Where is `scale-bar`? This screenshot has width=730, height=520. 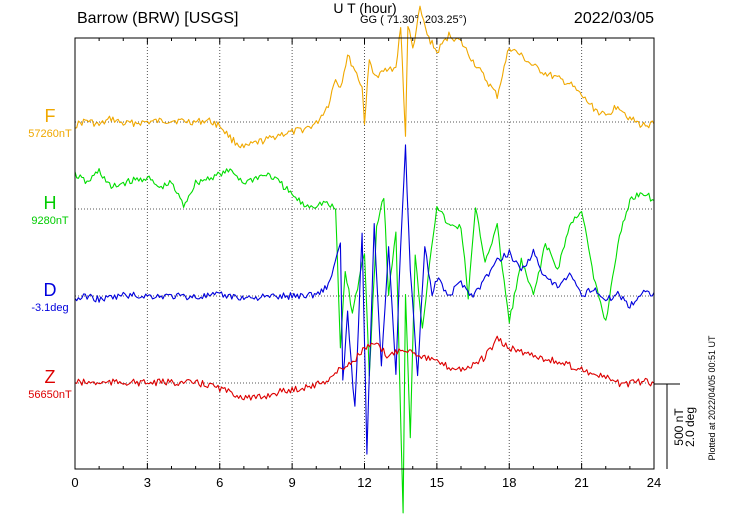 scale-bar is located at coordinates (667, 426).